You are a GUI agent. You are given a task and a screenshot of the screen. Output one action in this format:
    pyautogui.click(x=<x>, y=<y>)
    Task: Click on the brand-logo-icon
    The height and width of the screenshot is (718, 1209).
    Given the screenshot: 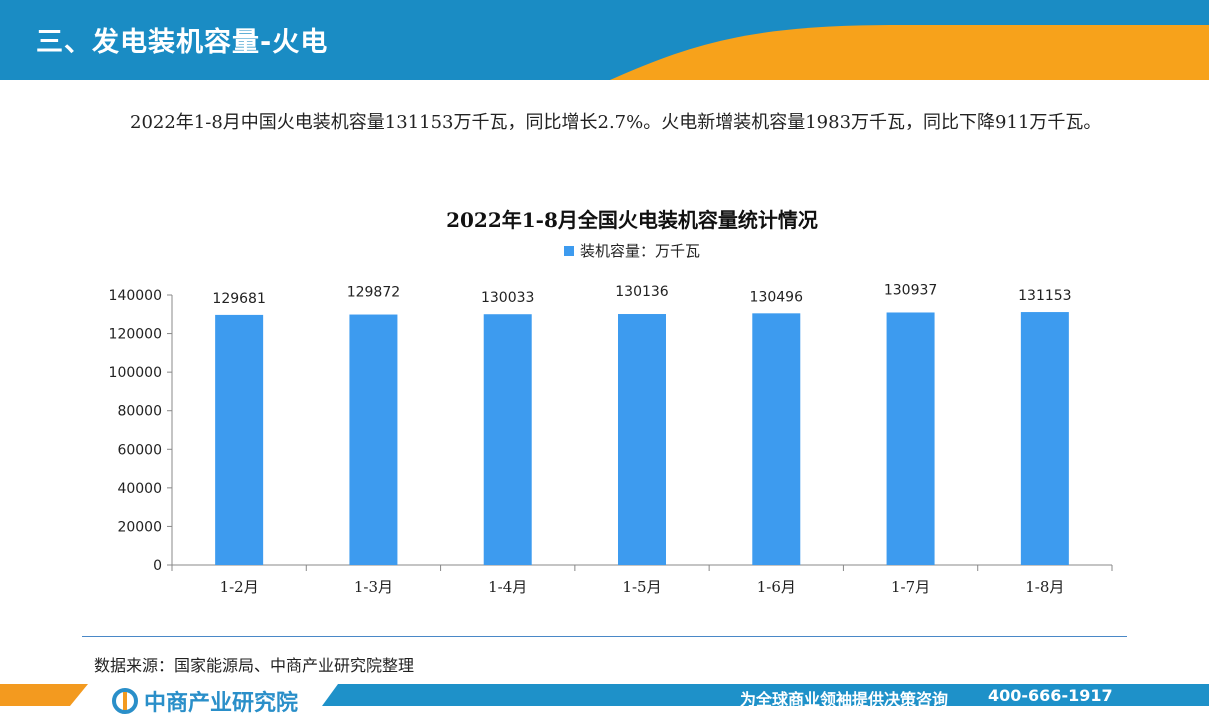 What is the action you would take?
    pyautogui.click(x=125, y=701)
    